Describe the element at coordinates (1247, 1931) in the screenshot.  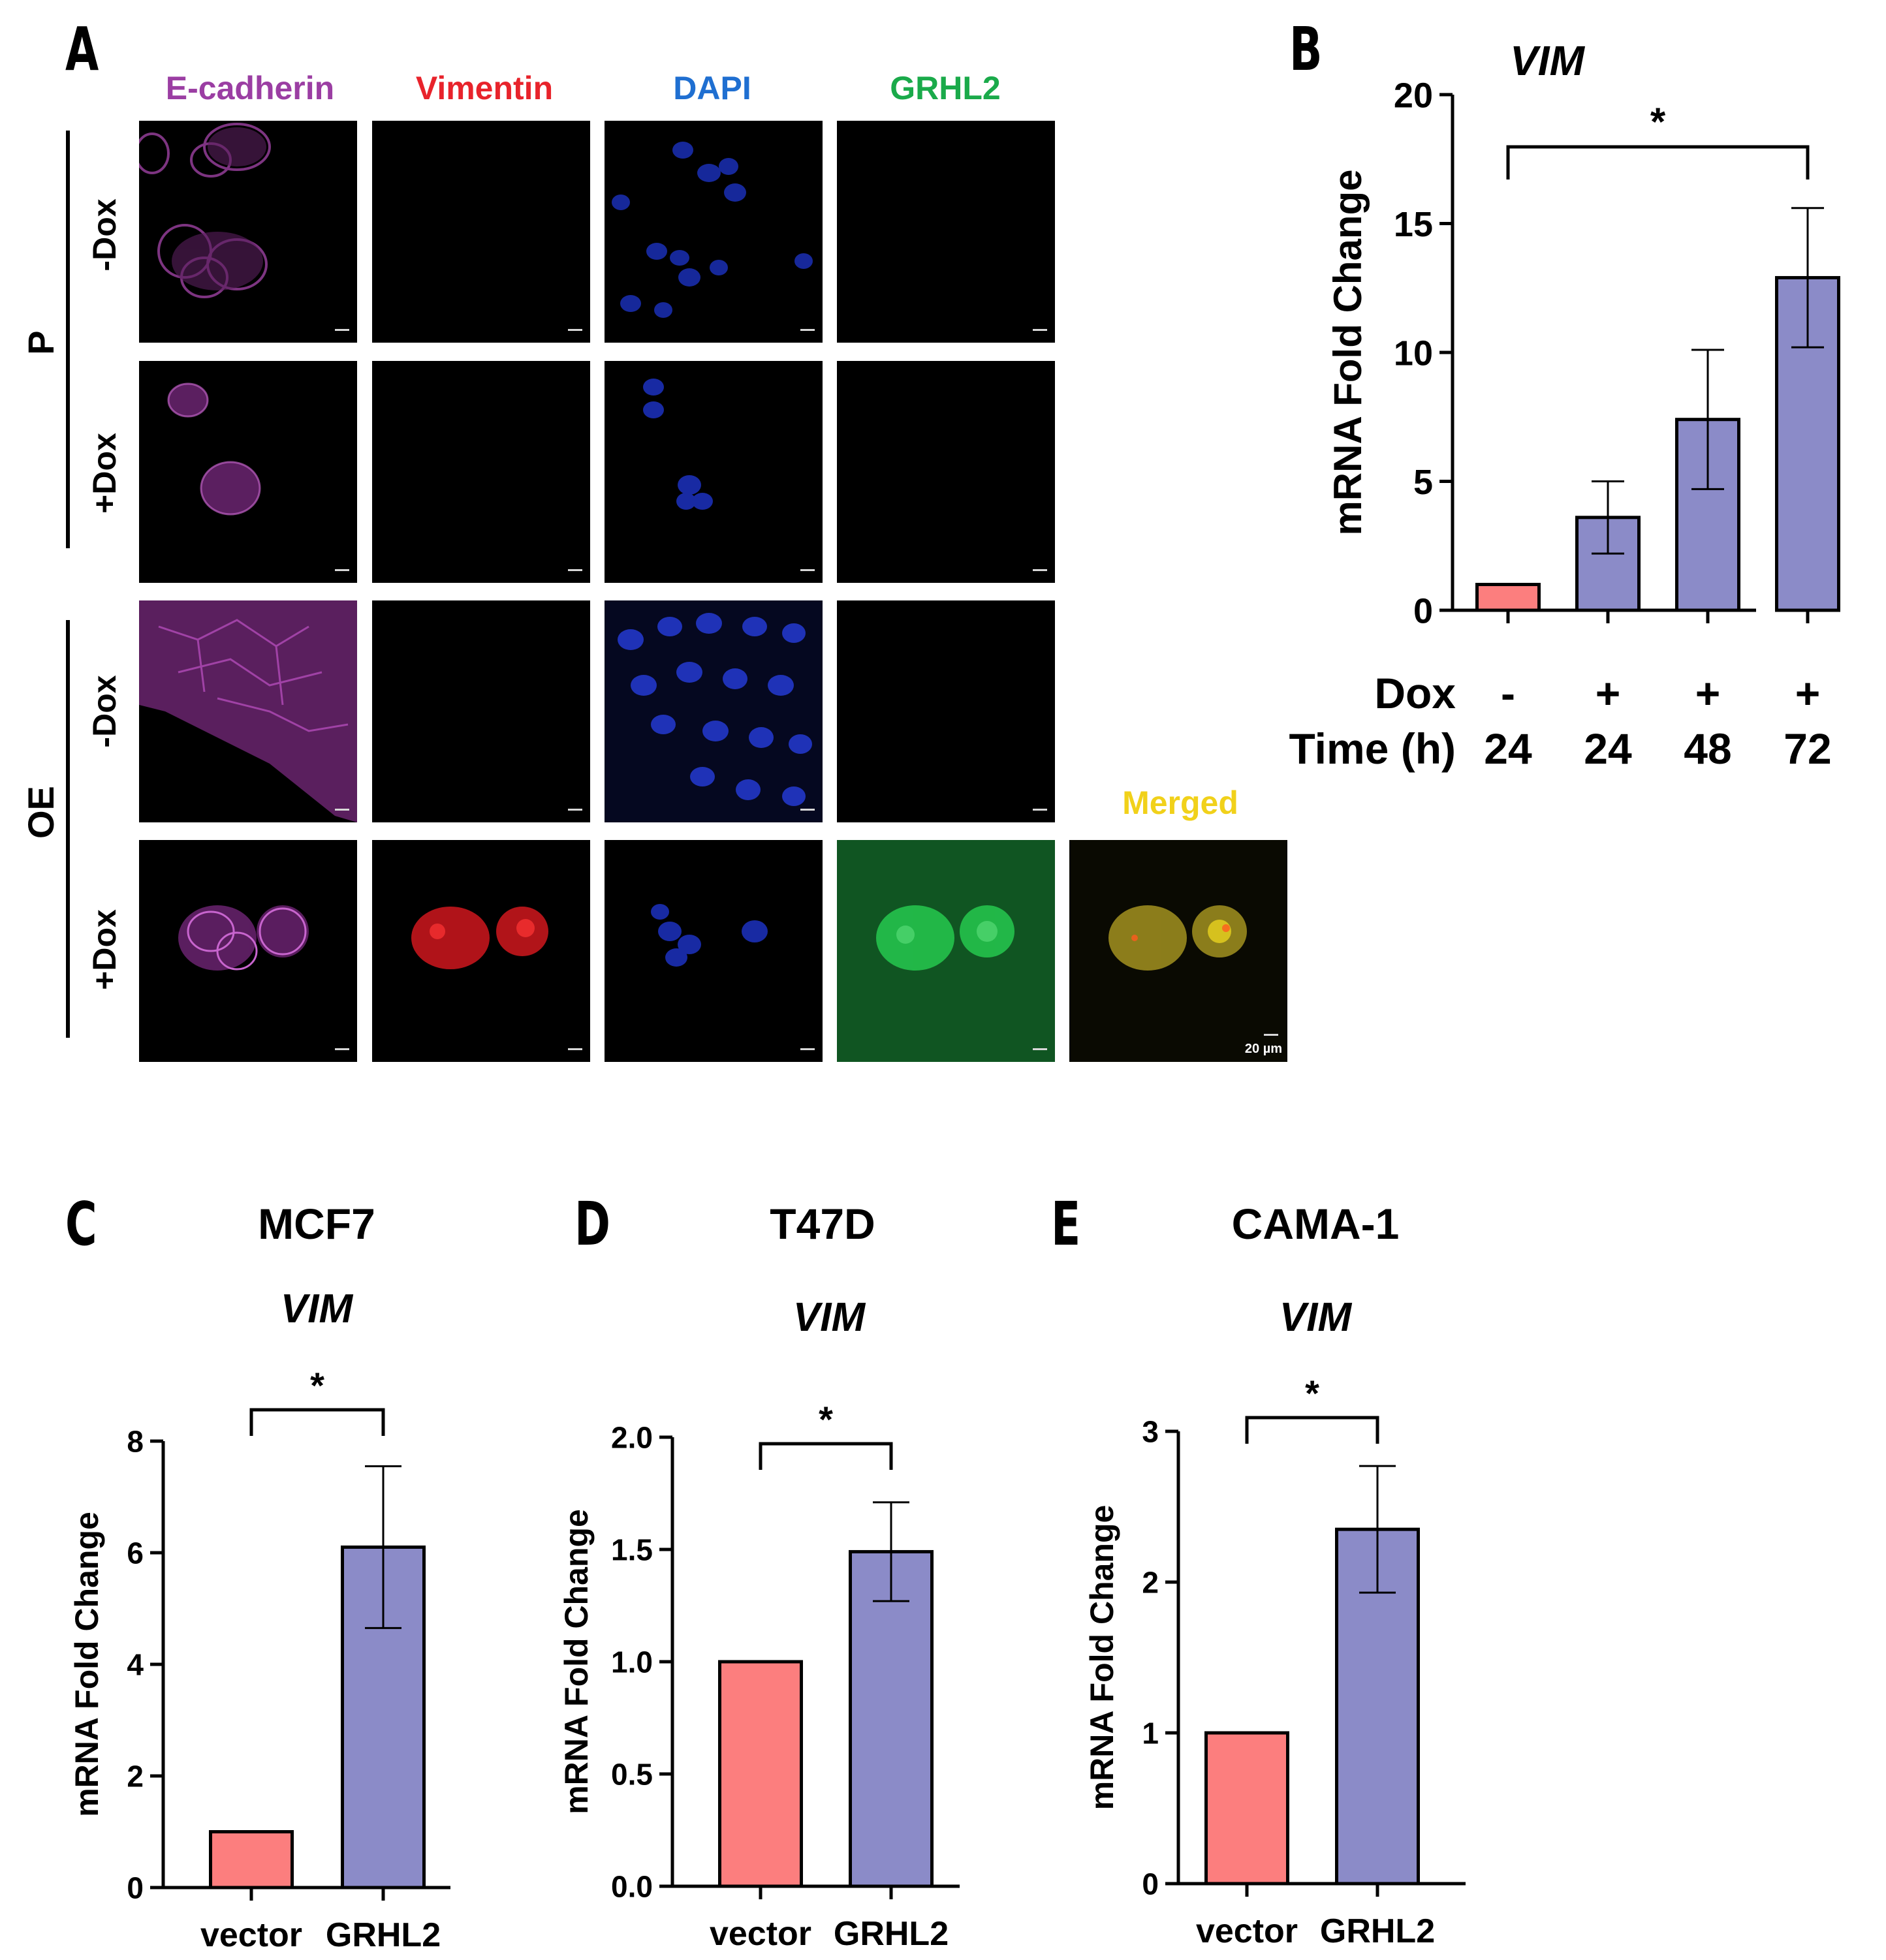
I see `chart-e-category-label: vector` at that location.